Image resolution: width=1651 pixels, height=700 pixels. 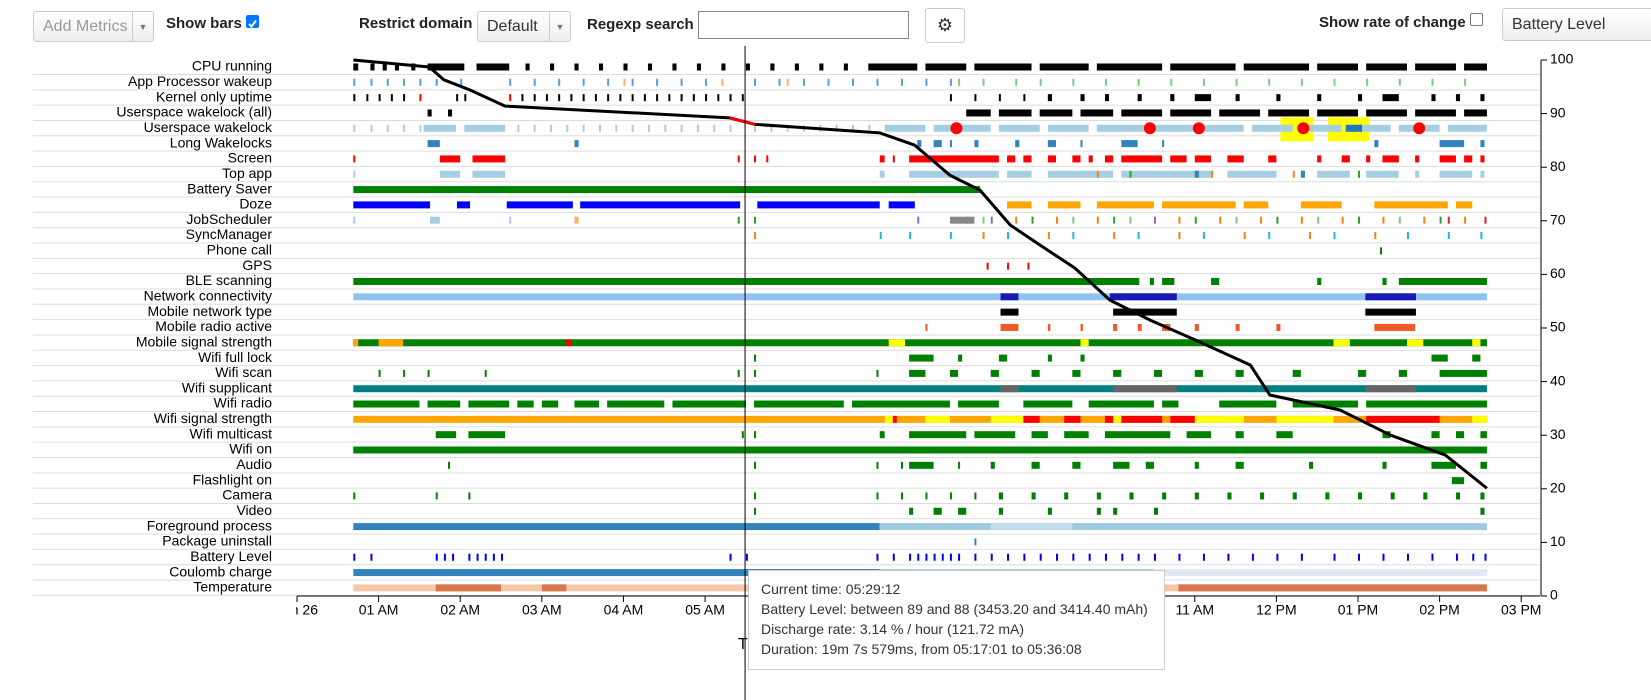 What do you see at coordinates (93, 26) in the screenshot?
I see `add-metrics-select: Add Metrics ▼` at bounding box center [93, 26].